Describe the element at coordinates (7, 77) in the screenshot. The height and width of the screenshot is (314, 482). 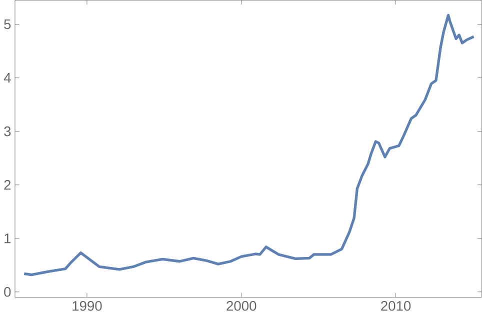
I see `y-tick-label: 4` at that location.